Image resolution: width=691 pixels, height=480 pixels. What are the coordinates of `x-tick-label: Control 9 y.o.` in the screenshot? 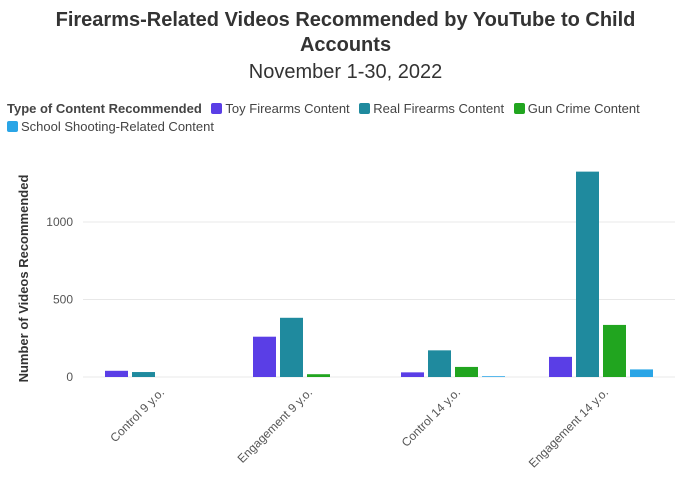 It's located at (137, 415).